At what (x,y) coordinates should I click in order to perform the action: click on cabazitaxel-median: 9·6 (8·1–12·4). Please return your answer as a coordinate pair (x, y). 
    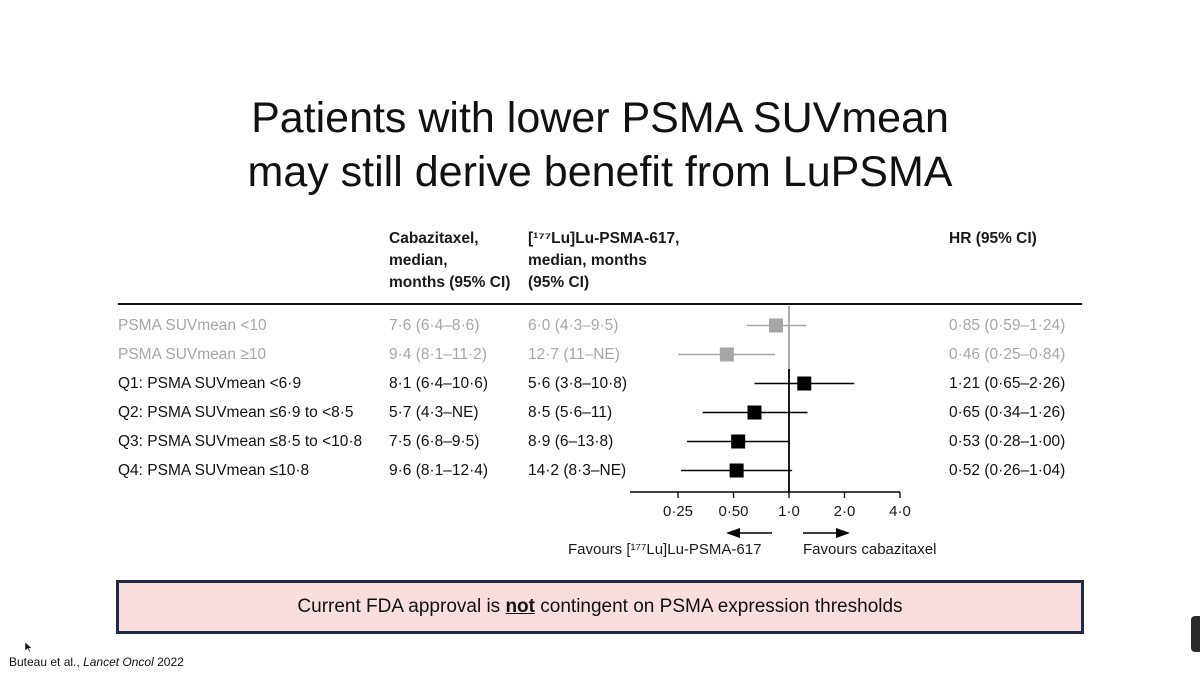
    Looking at the image, I should click on (439, 470).